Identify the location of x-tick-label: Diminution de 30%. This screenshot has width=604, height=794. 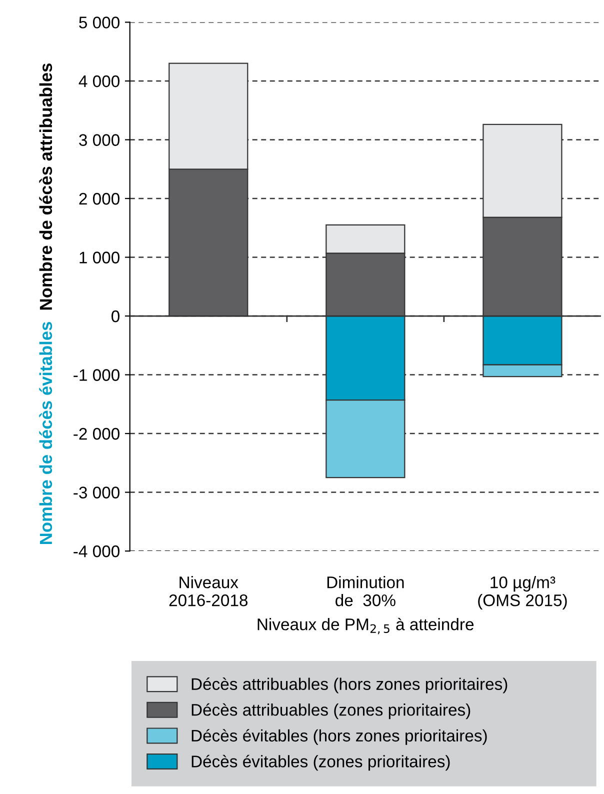
(365, 591).